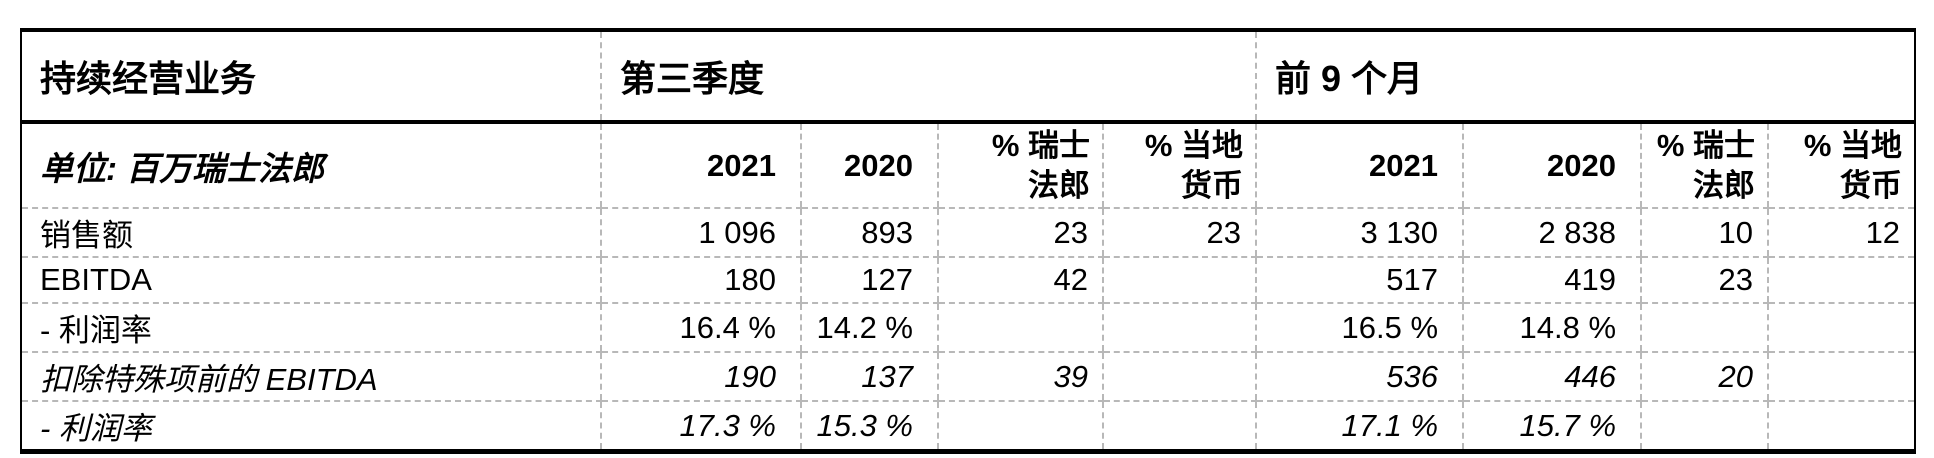 The image size is (1934, 458). I want to click on col-header-q3-2020: 2020, so click(869, 165).